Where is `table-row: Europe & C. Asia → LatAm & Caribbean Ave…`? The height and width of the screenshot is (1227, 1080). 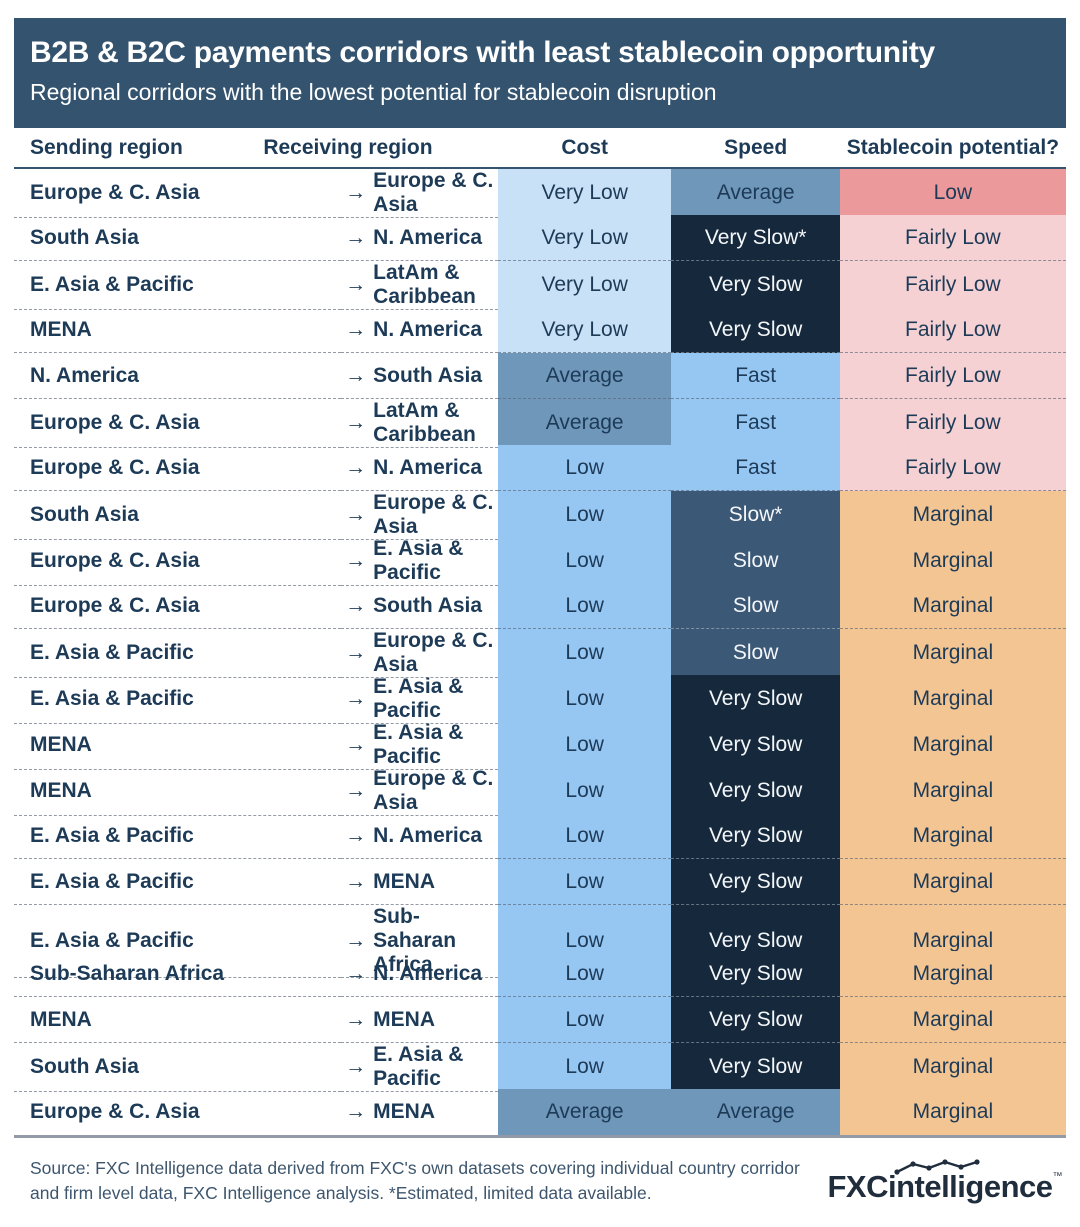
table-row: Europe & C. Asia → LatAm & Caribbean Ave… is located at coordinates (540, 423).